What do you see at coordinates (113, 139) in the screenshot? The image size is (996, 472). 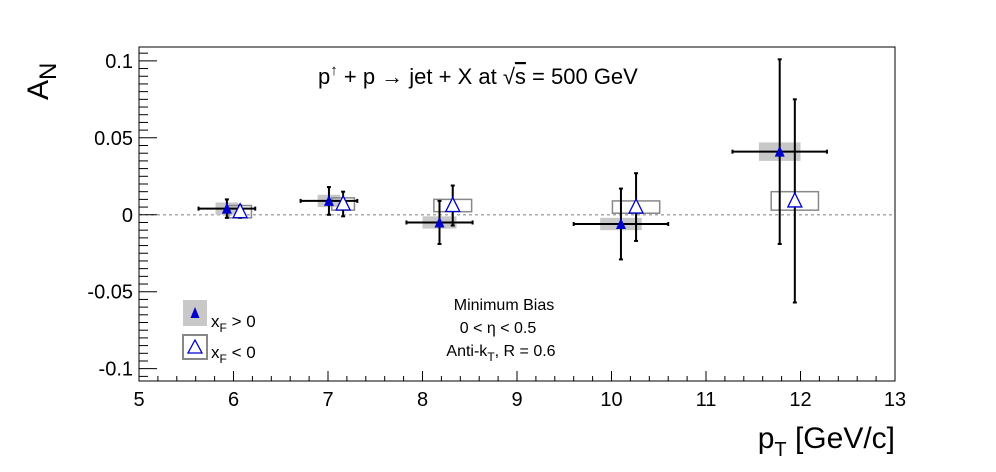 I see `y-tick-label: 0.05` at bounding box center [113, 139].